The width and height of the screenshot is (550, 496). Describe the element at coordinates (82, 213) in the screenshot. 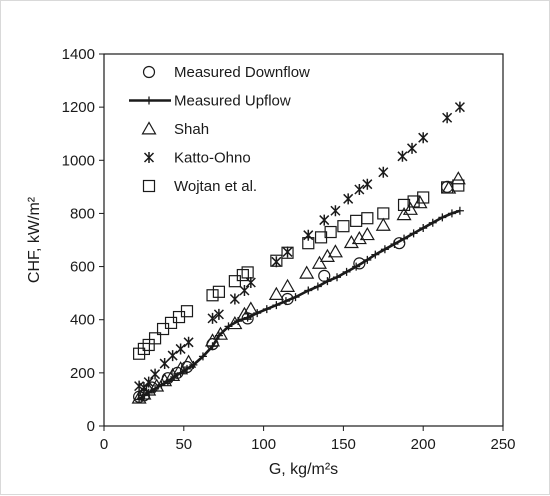

I see `y-tick-label: 800` at that location.